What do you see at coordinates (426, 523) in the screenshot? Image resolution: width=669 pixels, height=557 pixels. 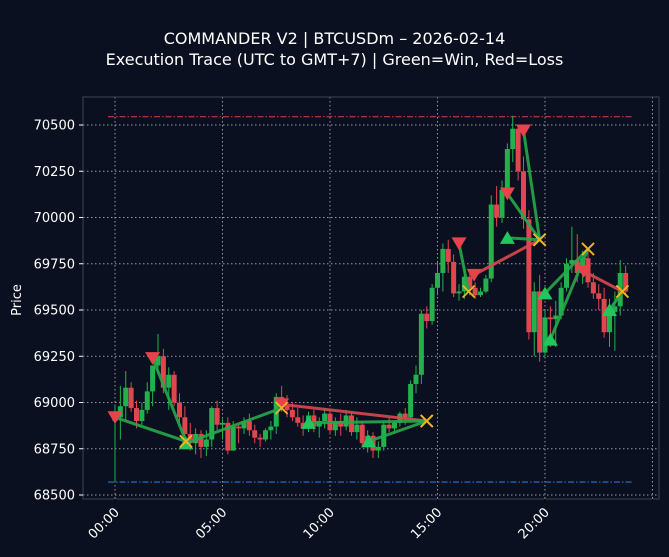 I see `x-tick-label: 15:00` at bounding box center [426, 523].